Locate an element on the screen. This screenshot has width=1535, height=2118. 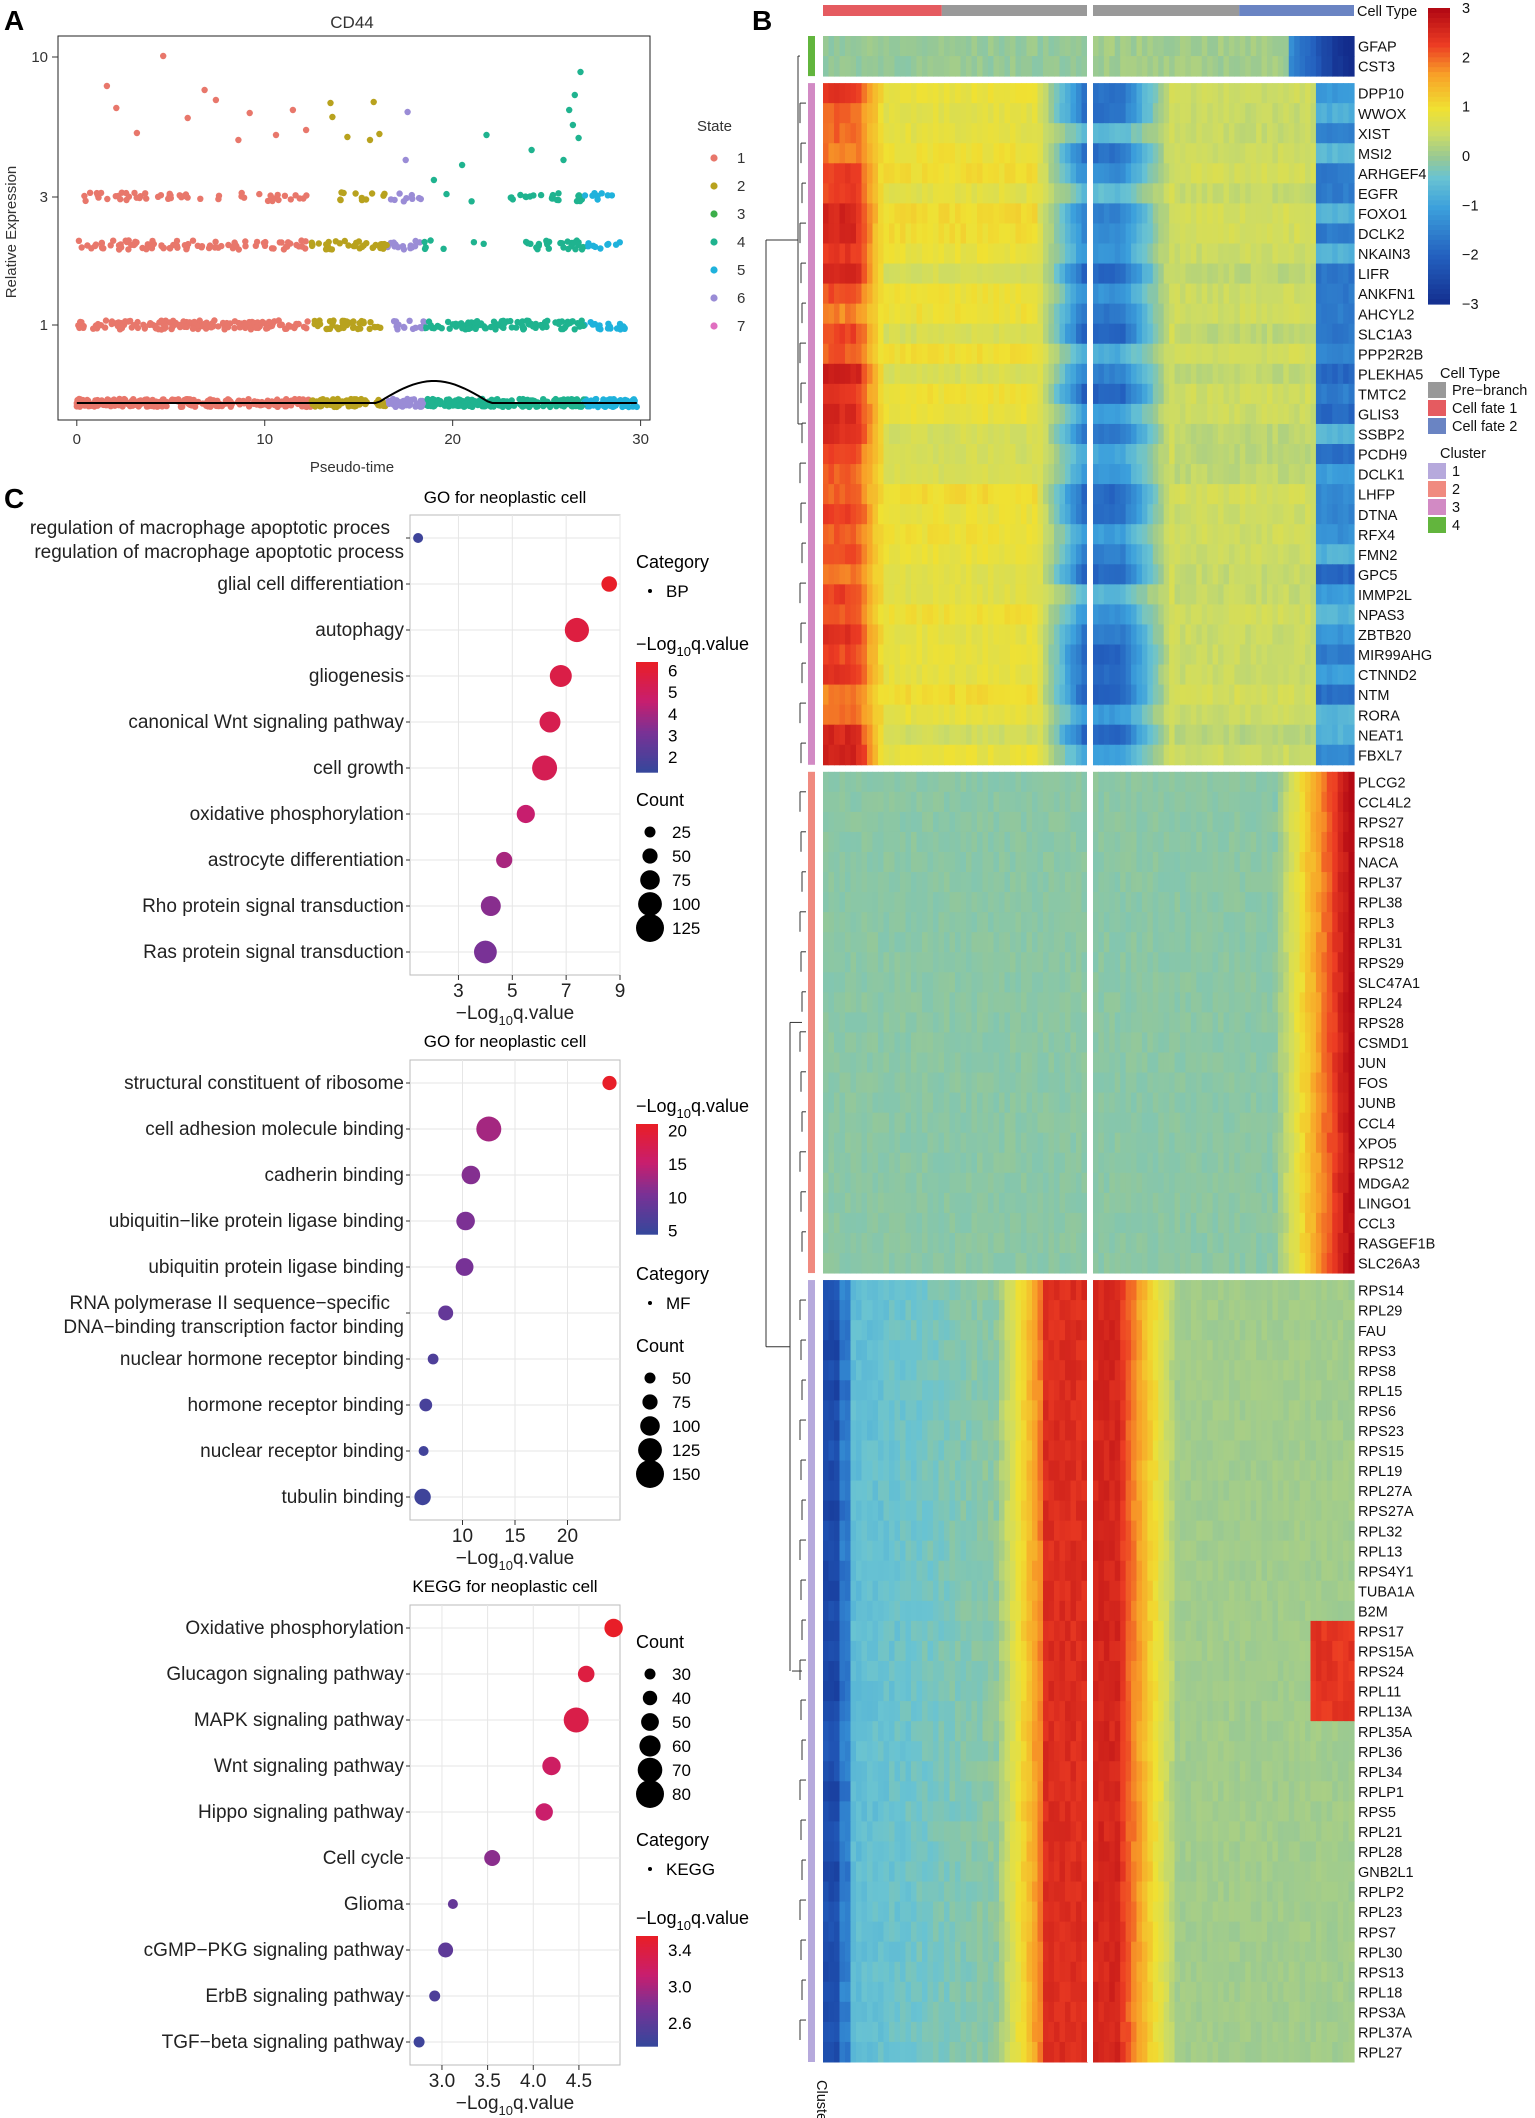
panel-b-cell-CST3-L46 is located at coordinates (1079, 66).